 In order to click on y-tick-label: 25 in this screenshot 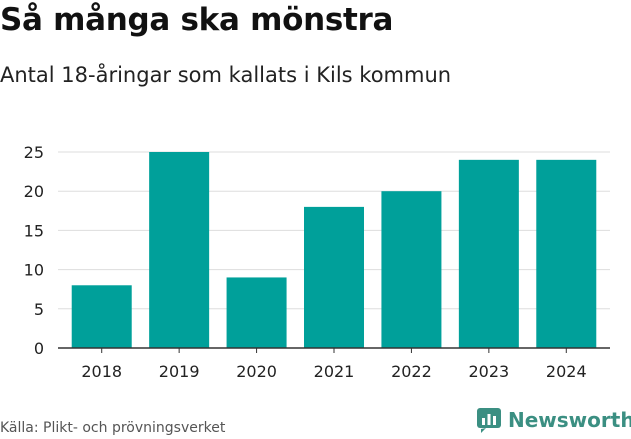, I will do `click(34, 152)`.